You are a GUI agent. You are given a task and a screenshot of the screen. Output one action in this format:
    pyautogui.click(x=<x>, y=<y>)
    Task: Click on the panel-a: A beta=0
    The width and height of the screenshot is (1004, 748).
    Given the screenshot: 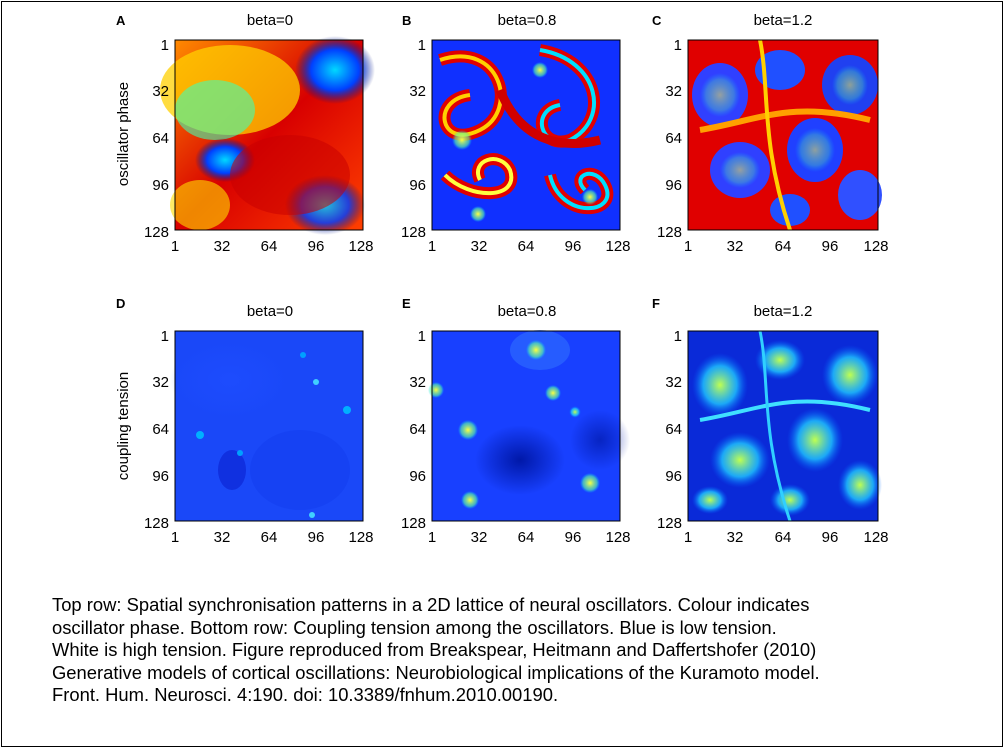 What is the action you would take?
    pyautogui.click(x=245, y=123)
    